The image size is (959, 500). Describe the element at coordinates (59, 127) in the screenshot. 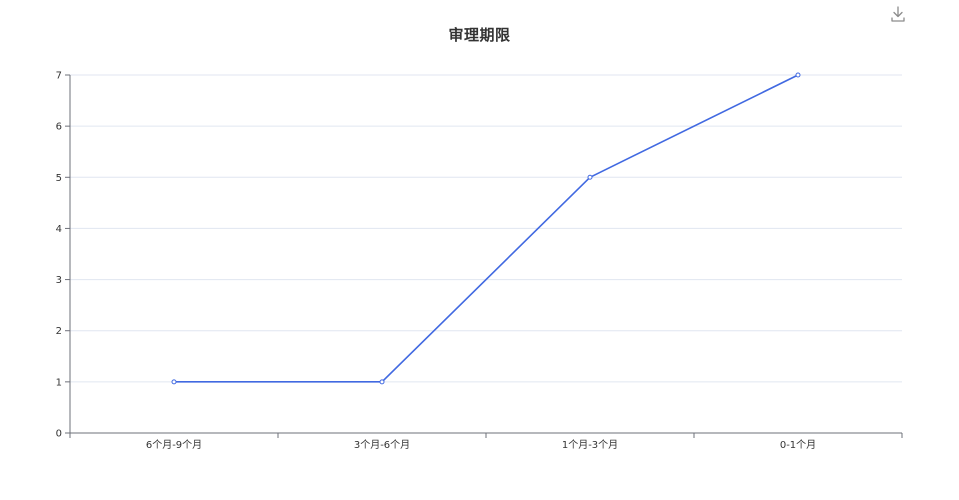

I see `y-tick-label: 6` at that location.